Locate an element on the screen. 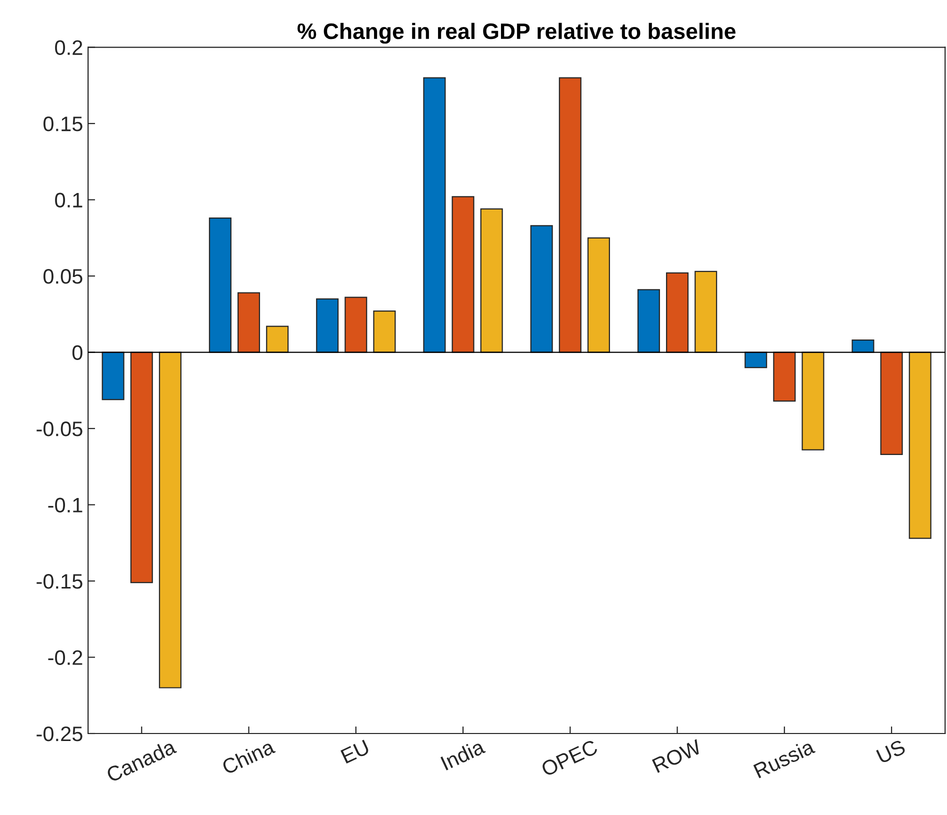  x-tick-label: US is located at coordinates (891, 751).